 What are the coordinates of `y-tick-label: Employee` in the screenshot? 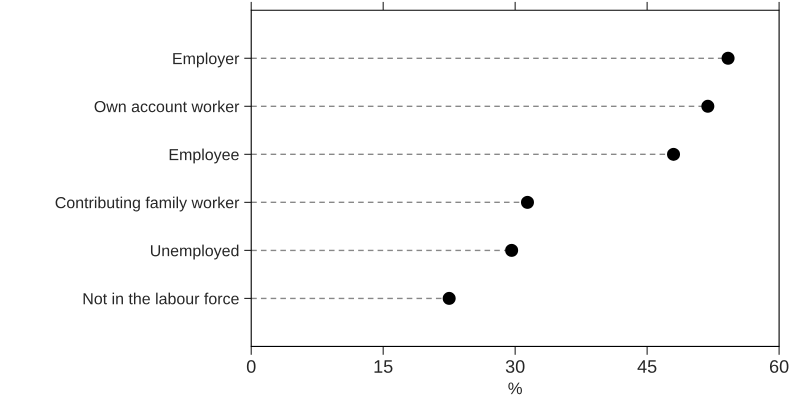 It's located at (204, 156).